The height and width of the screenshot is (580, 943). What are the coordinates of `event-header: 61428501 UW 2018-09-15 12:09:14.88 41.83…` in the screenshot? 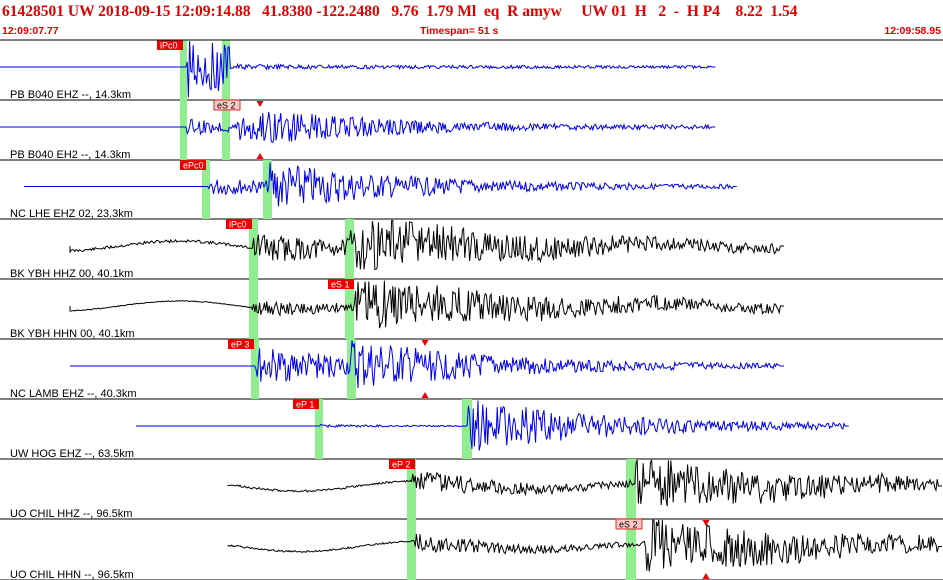 It's located at (400, 11).